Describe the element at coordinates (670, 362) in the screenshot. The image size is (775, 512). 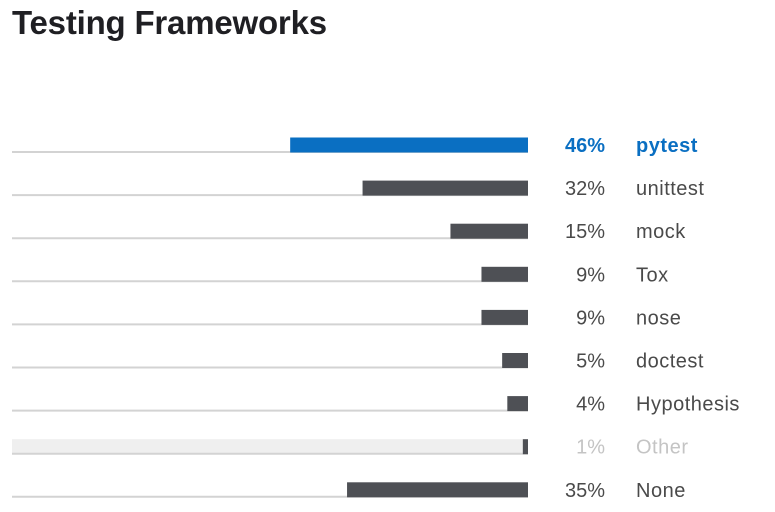
I see `category-label: doctest` at that location.